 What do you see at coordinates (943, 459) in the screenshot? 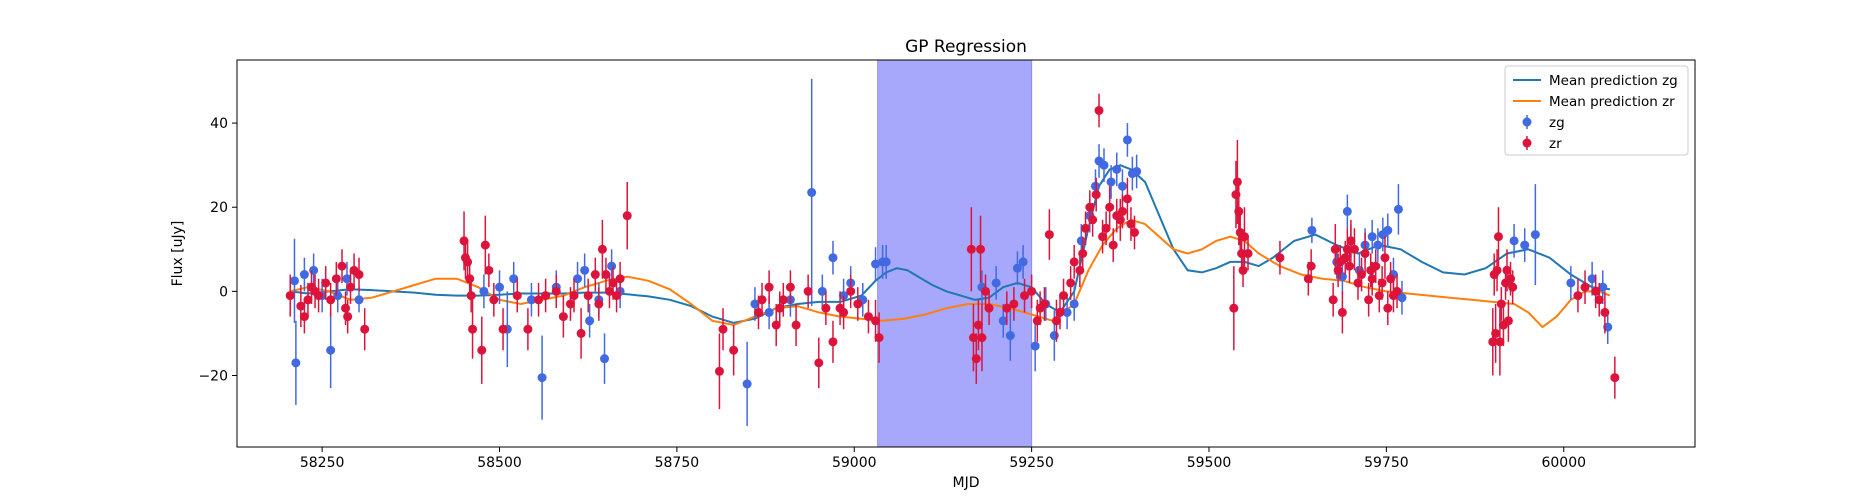
I see `x-axis-ticks: 58250 58500 58750 59000 59250 59500 59750 60000` at bounding box center [943, 459].